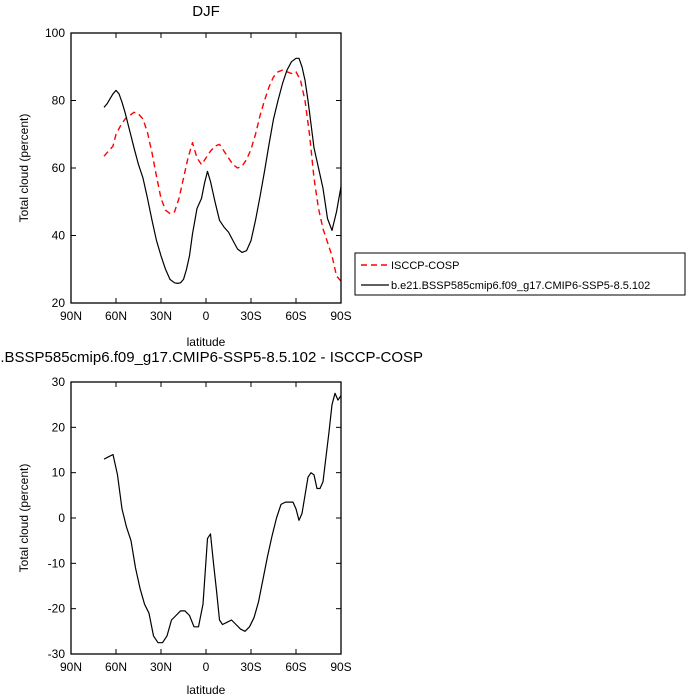 The width and height of the screenshot is (700, 700). What do you see at coordinates (59, 427) in the screenshot?
I see `bottom-y-tick-label: 20` at bounding box center [59, 427].